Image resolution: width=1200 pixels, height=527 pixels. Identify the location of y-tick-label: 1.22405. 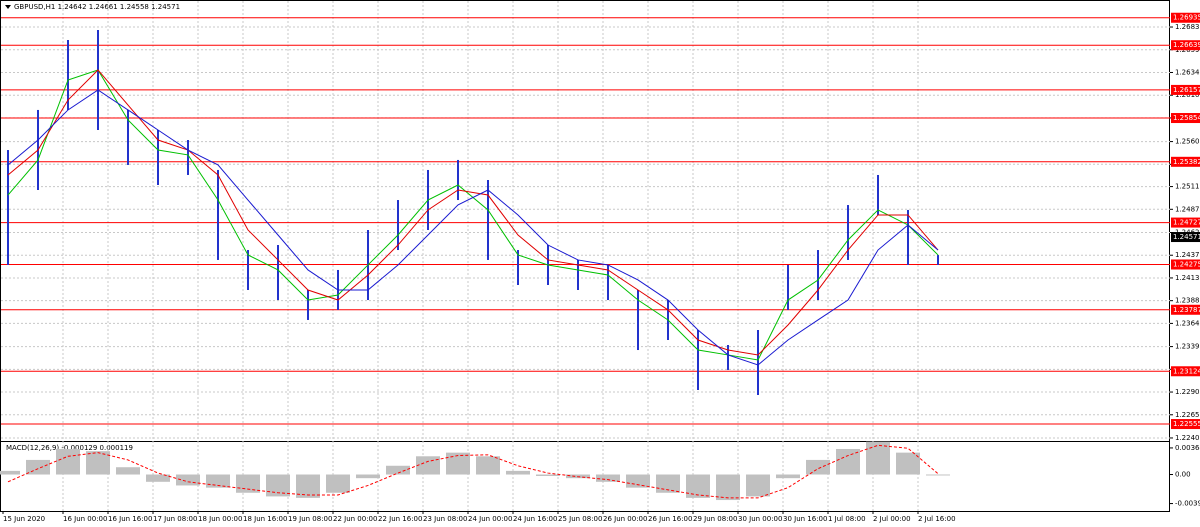
(1187, 438).